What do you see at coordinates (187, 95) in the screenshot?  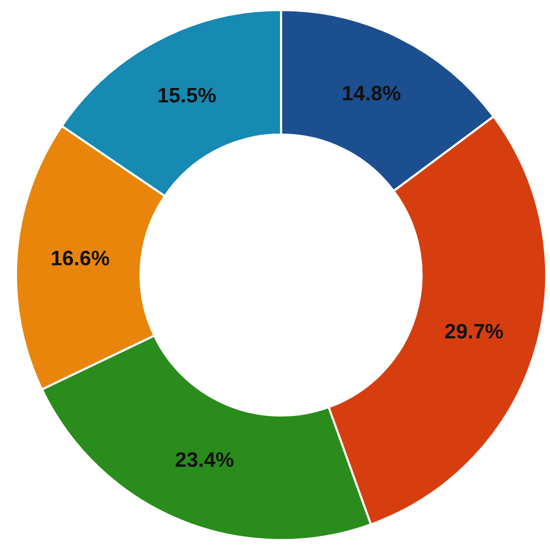 I see `data-label: 15.5%` at bounding box center [187, 95].